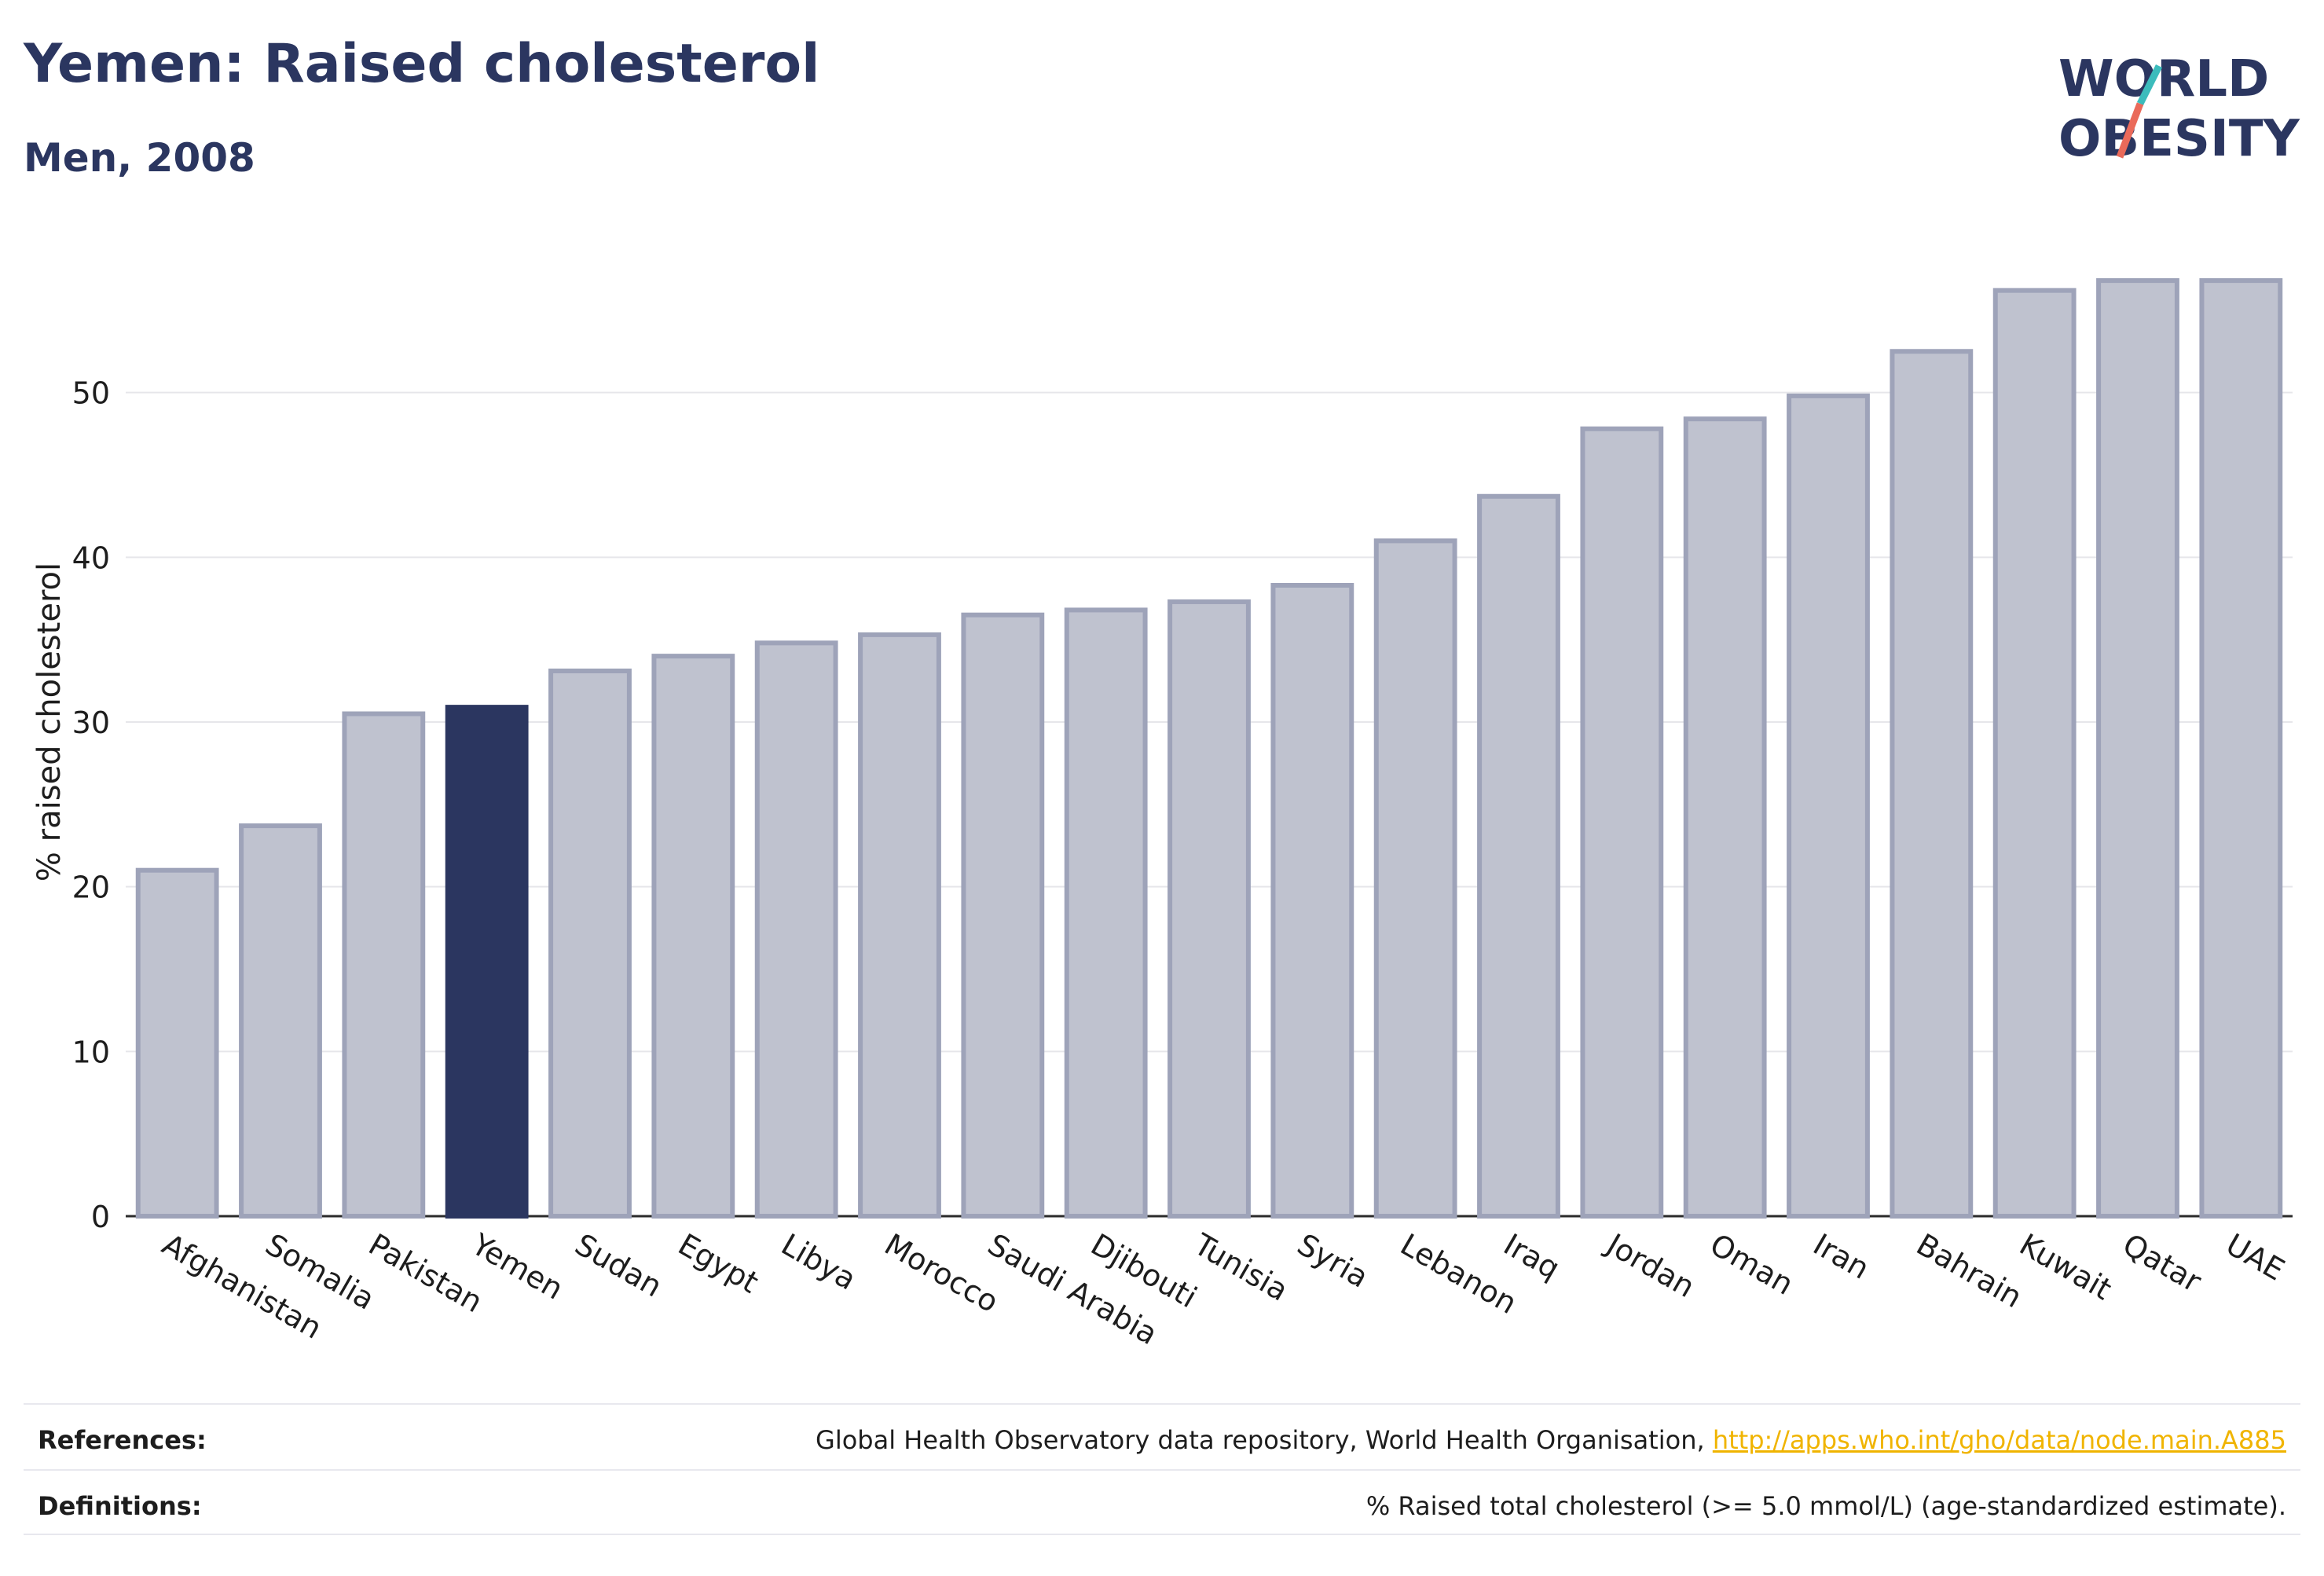  What do you see at coordinates (1725, 817) in the screenshot?
I see `bar-oman` at bounding box center [1725, 817].